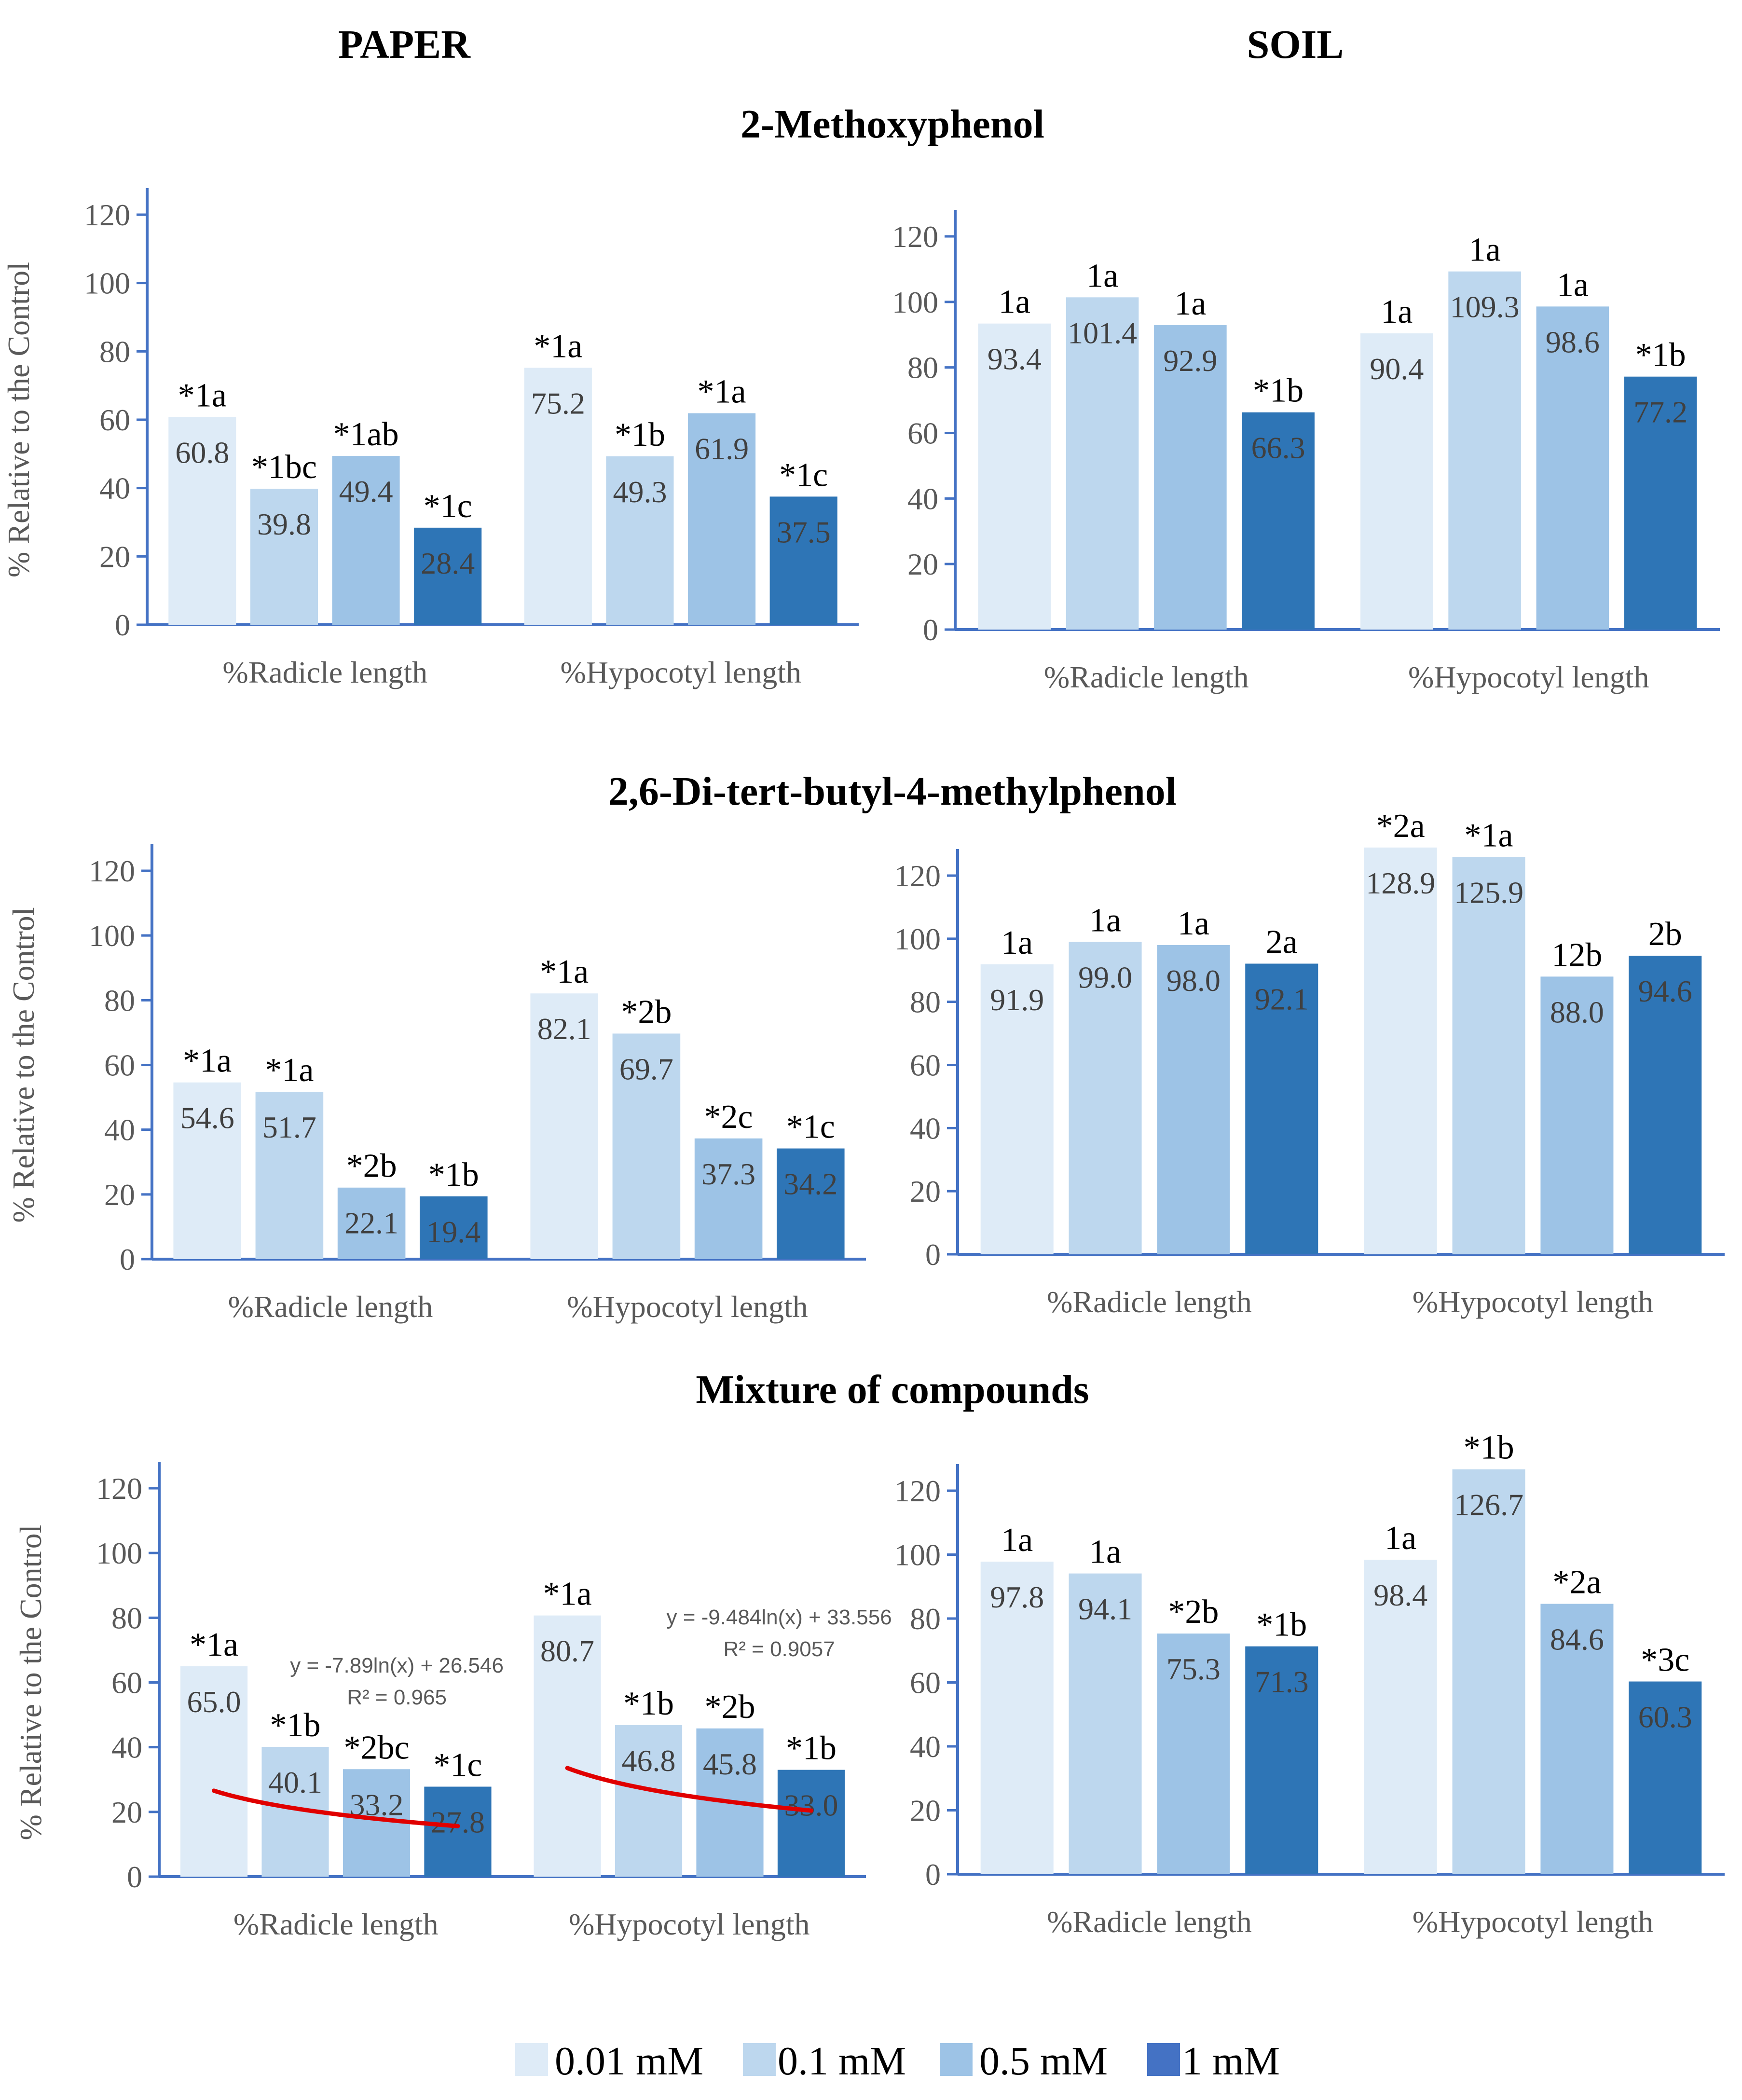 The width and height of the screenshot is (1742, 2100). What do you see at coordinates (1397, 369) in the screenshot?
I see `bar-value-label: 90.4` at bounding box center [1397, 369].